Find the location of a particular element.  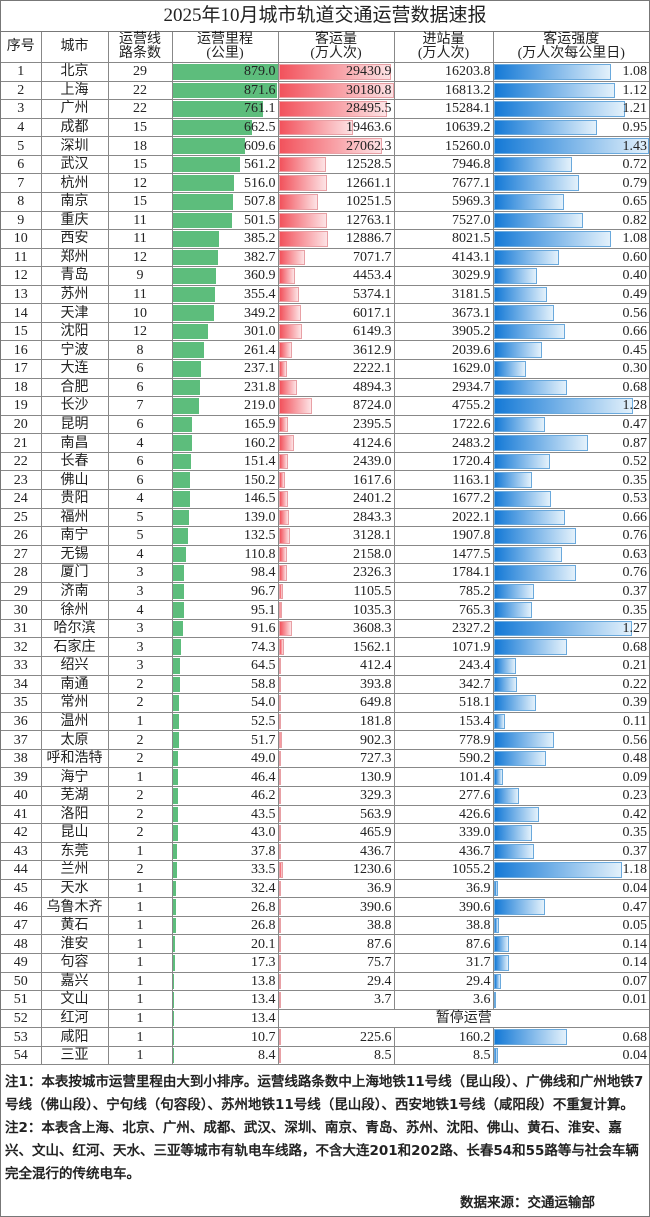

table-row: 37 太原 2 51.7 902.3 778.9 0.56 is located at coordinates (325, 740).